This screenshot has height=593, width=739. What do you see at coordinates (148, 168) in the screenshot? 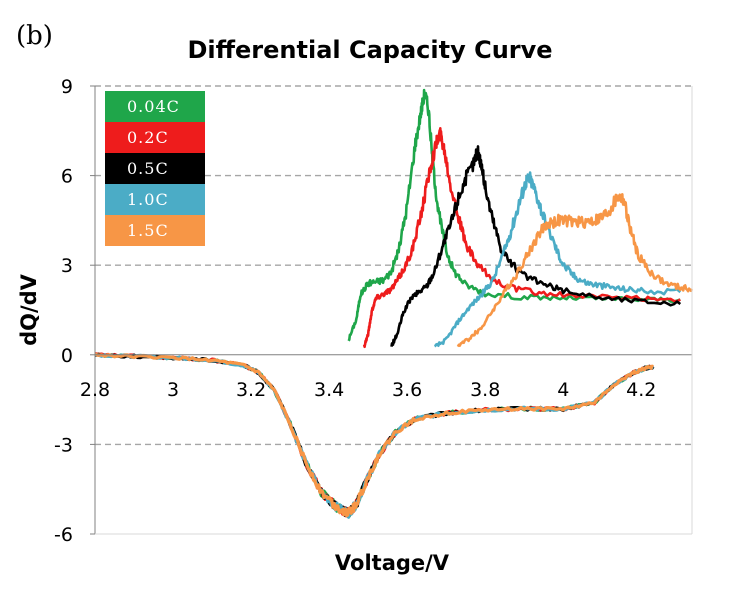
I see `legend-label: 0.5C` at bounding box center [148, 168].